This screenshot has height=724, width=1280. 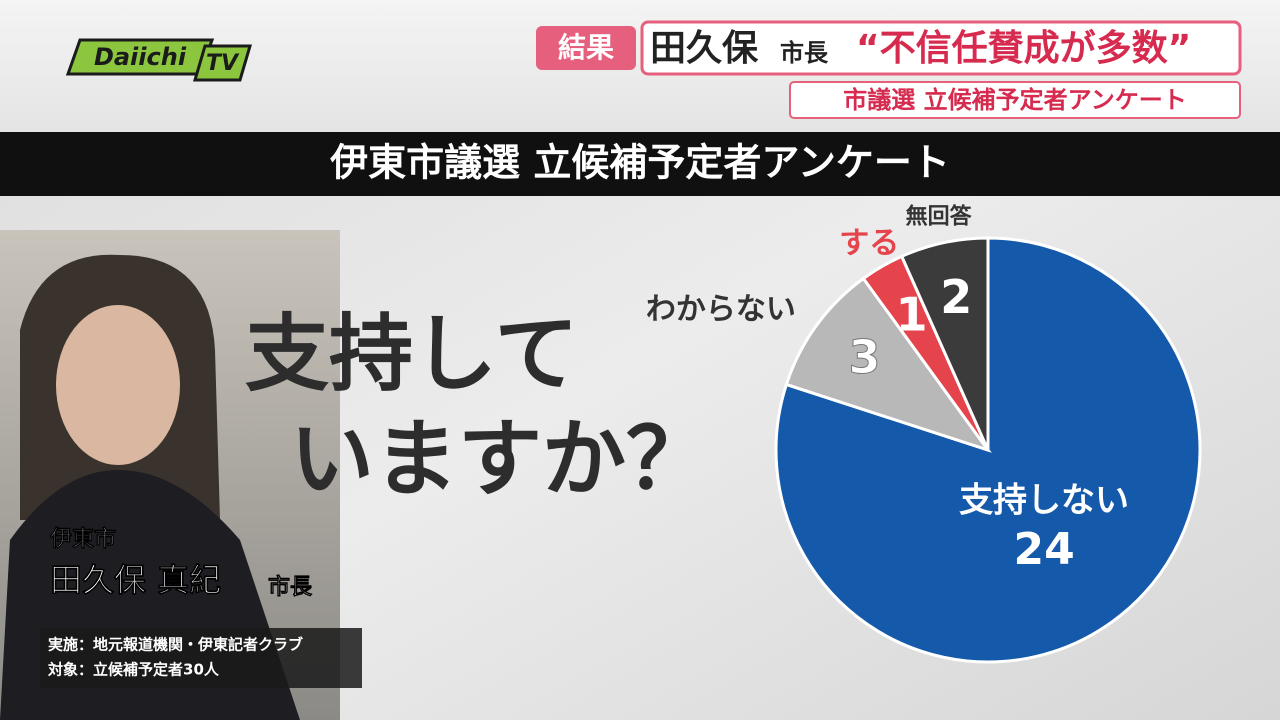 I want to click on banner, so click(x=640, y=164).